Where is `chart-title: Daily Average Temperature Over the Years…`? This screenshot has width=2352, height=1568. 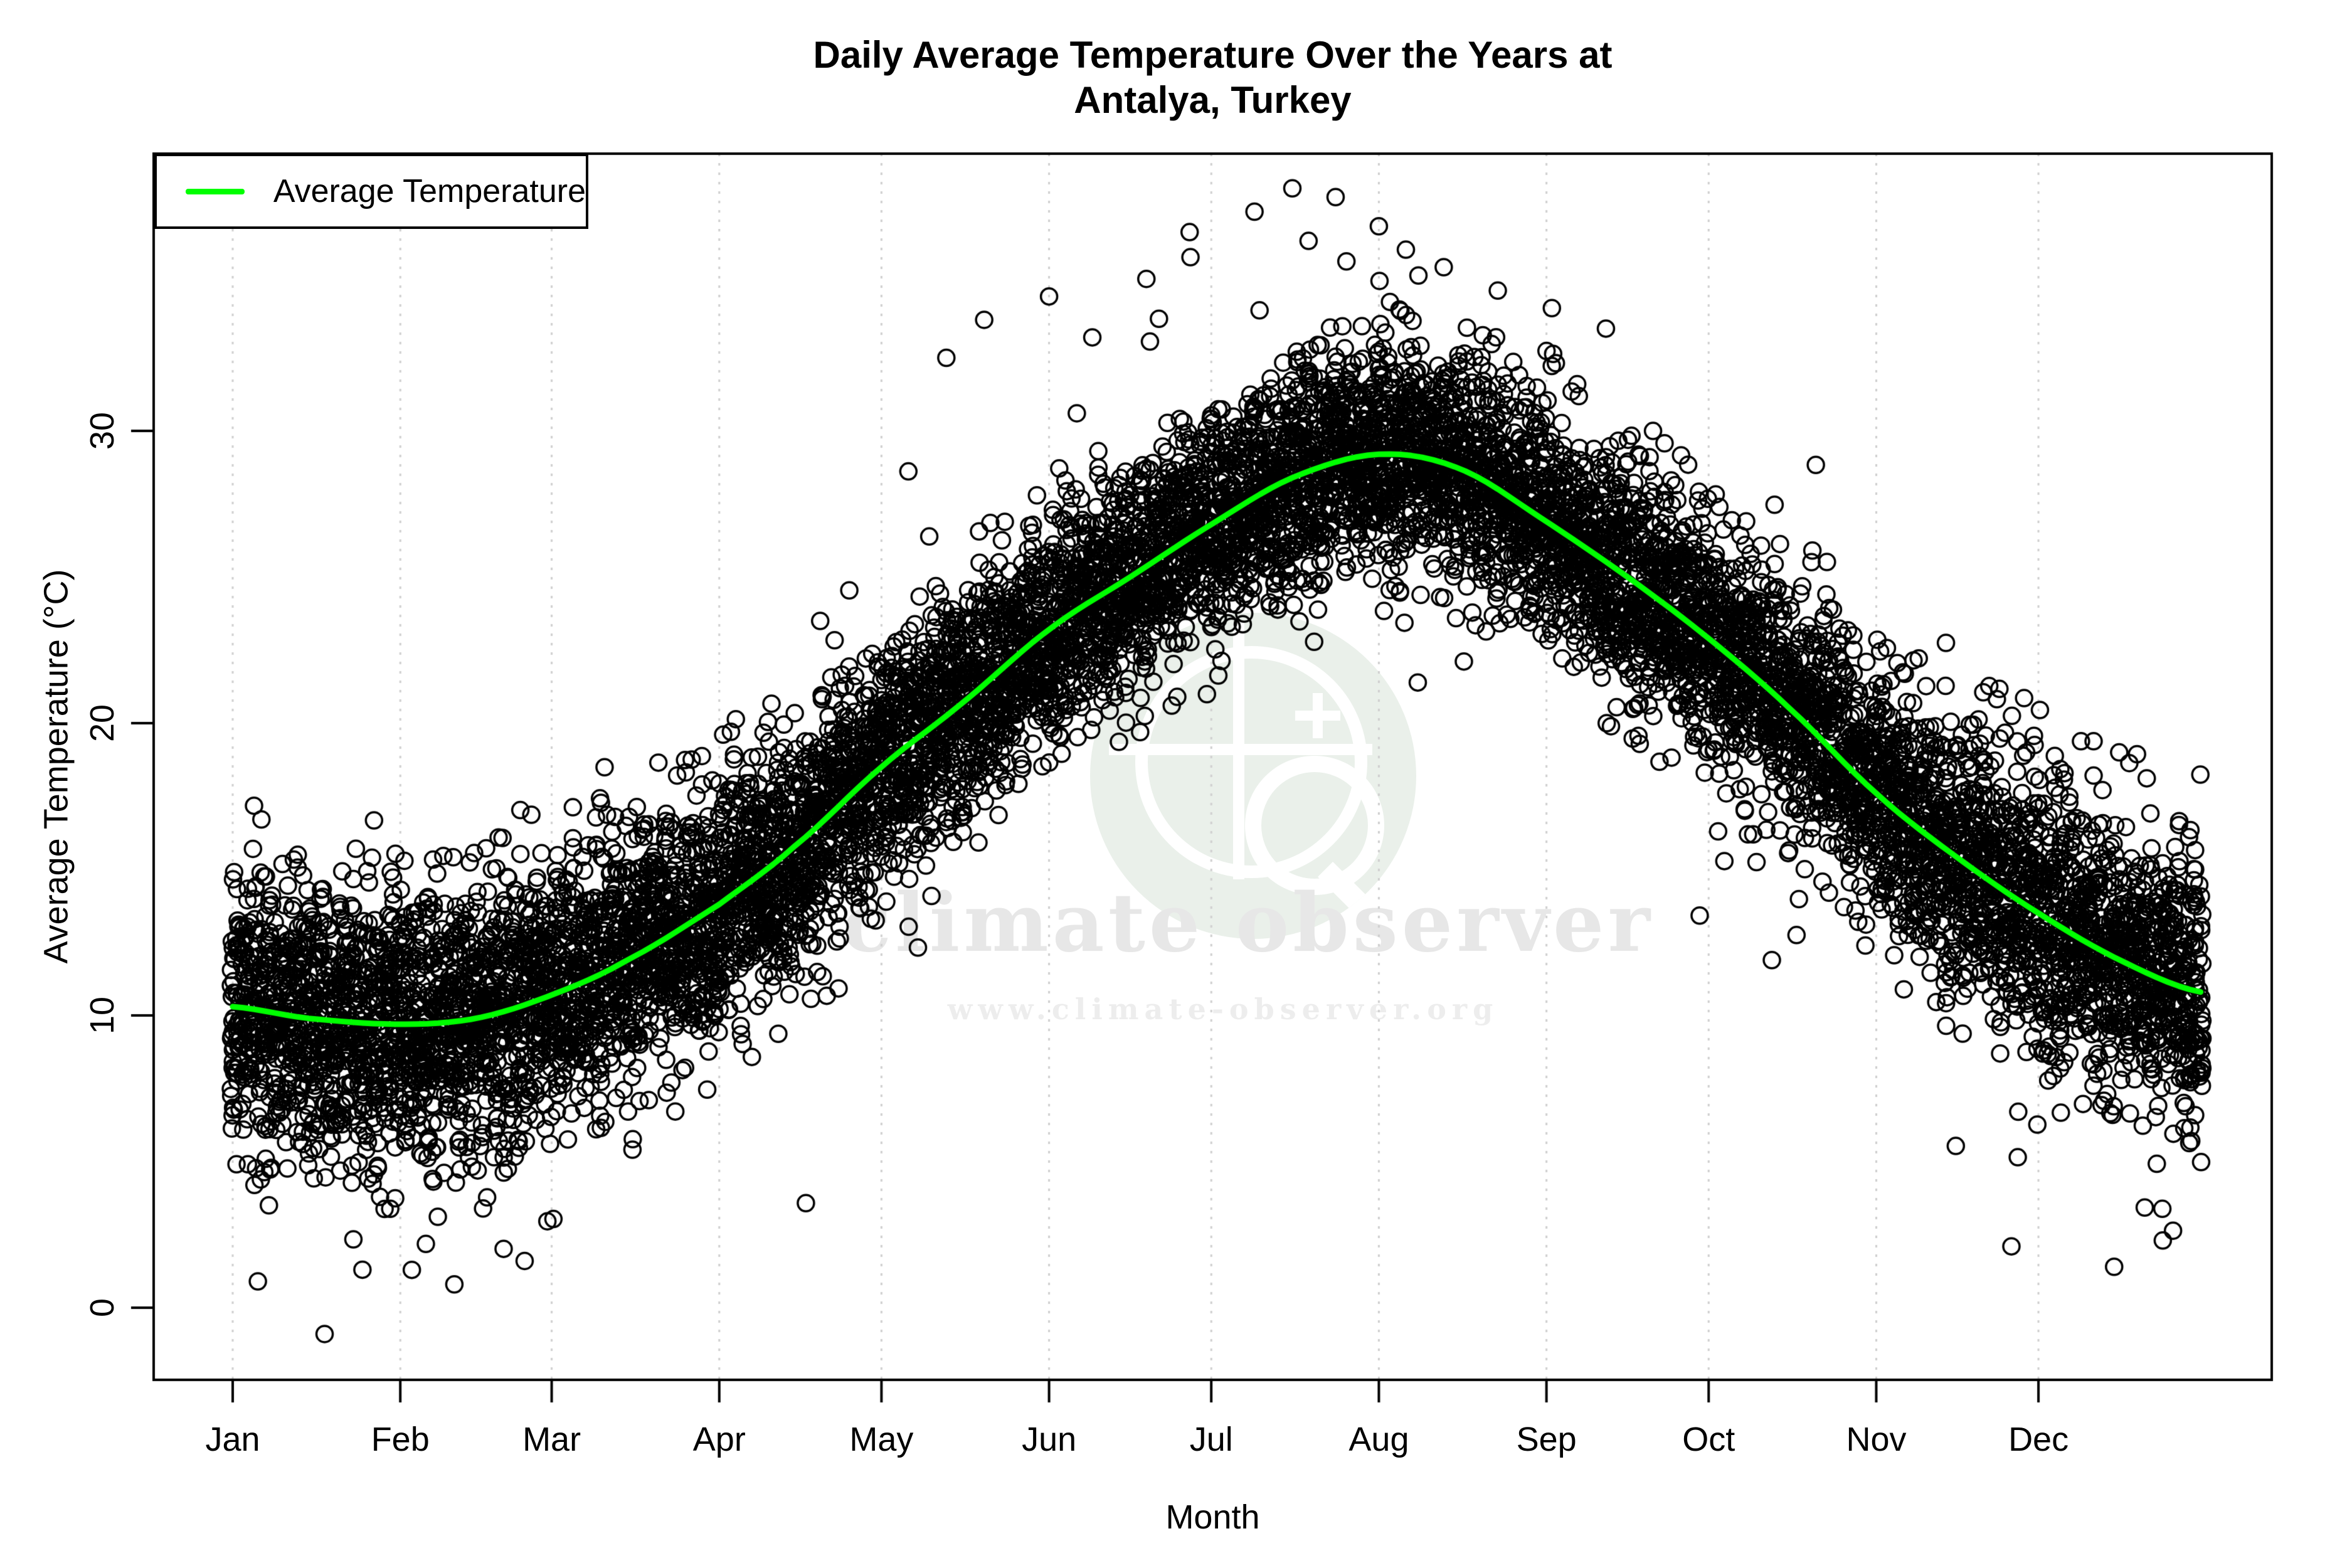 chart-title: Daily Average Temperature Over the Years… is located at coordinates (1213, 78).